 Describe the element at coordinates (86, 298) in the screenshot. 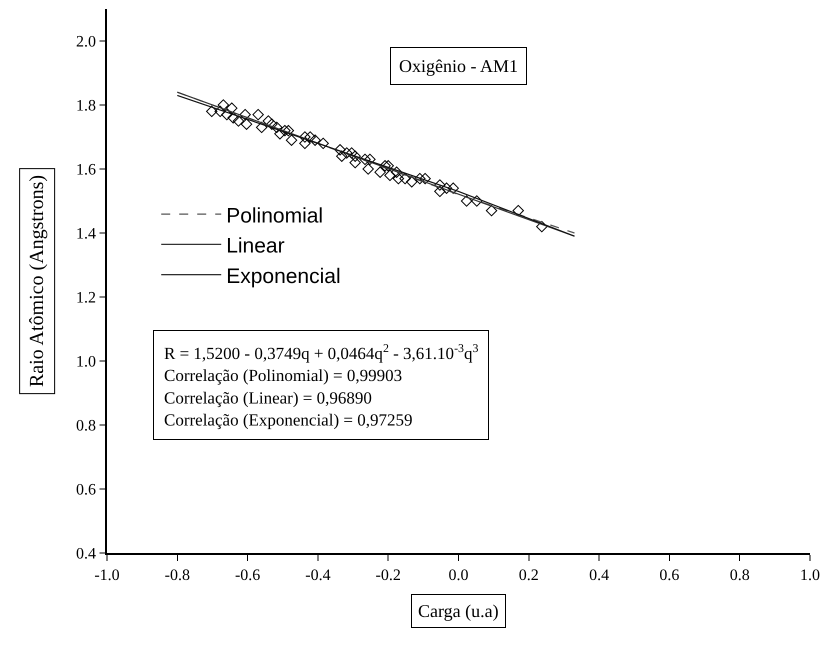

I see `y-tick-label: 1.2` at that location.